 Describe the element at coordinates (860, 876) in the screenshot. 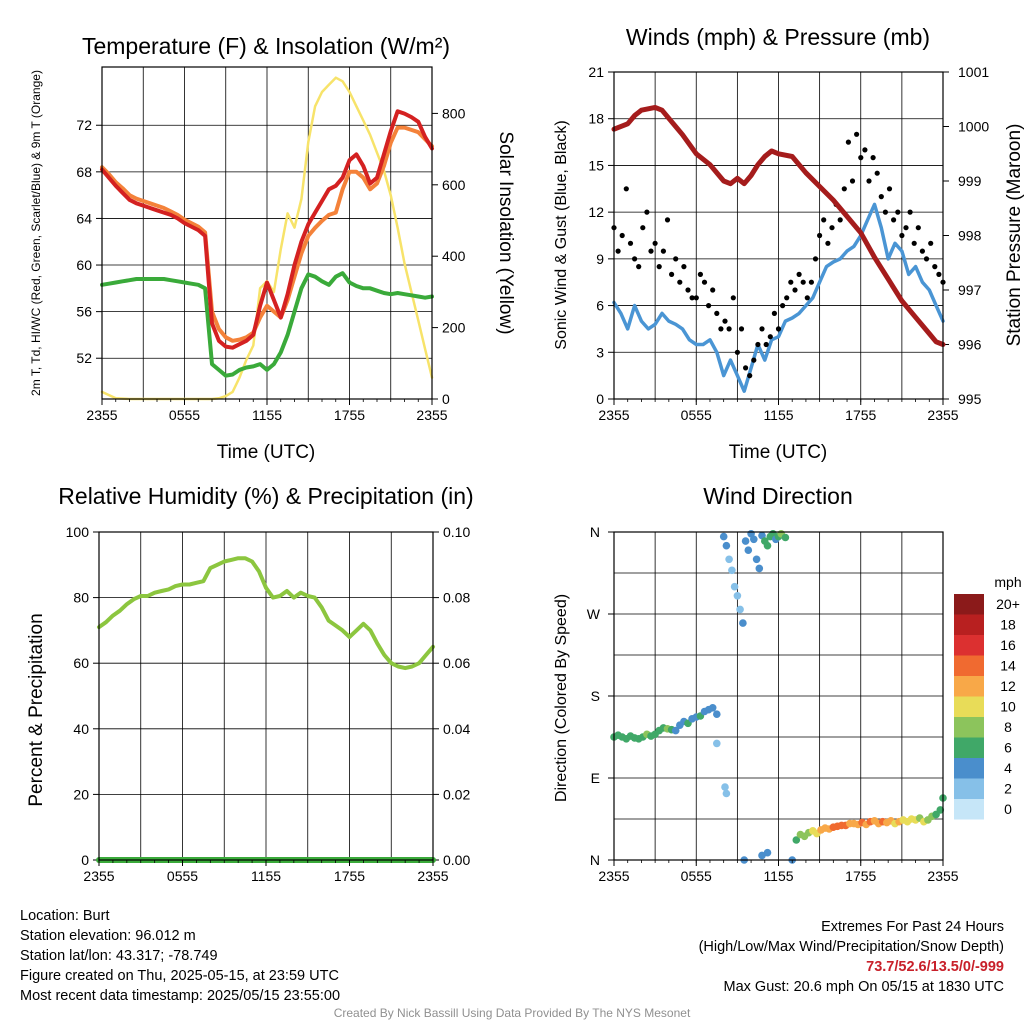

I see `x-tick-label: 1755` at that location.